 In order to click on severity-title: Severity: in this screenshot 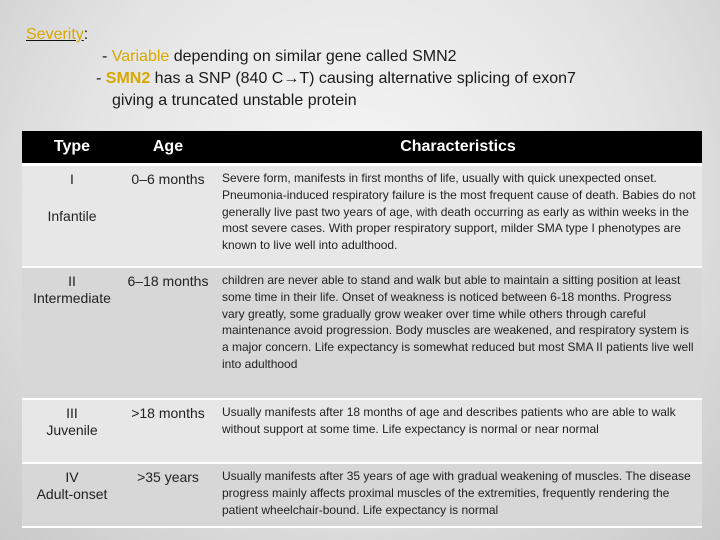, I will do `click(301, 35)`.